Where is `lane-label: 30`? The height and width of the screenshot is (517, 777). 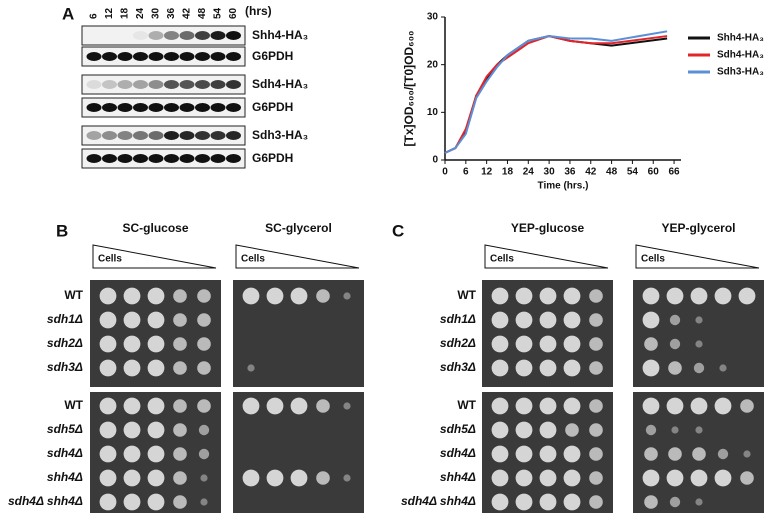
lane-label: 30 is located at coordinates (156, 13).